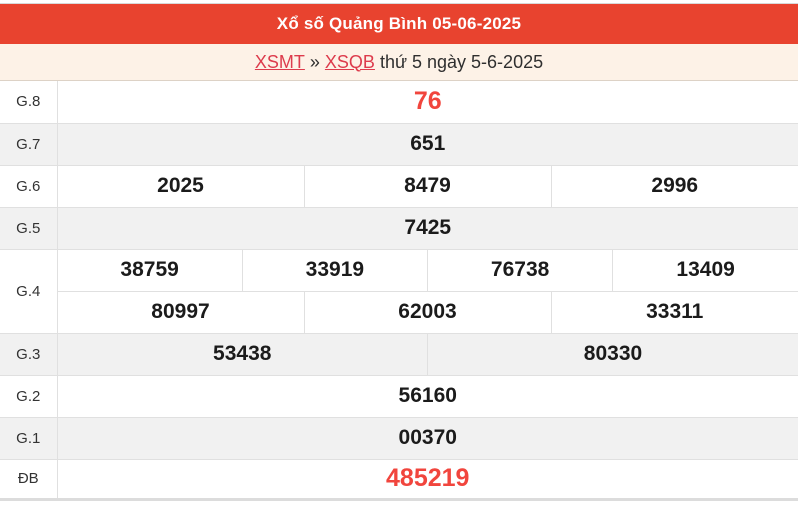 The image size is (798, 513). I want to click on prize-row-g1: G.1 00370, so click(399, 438).